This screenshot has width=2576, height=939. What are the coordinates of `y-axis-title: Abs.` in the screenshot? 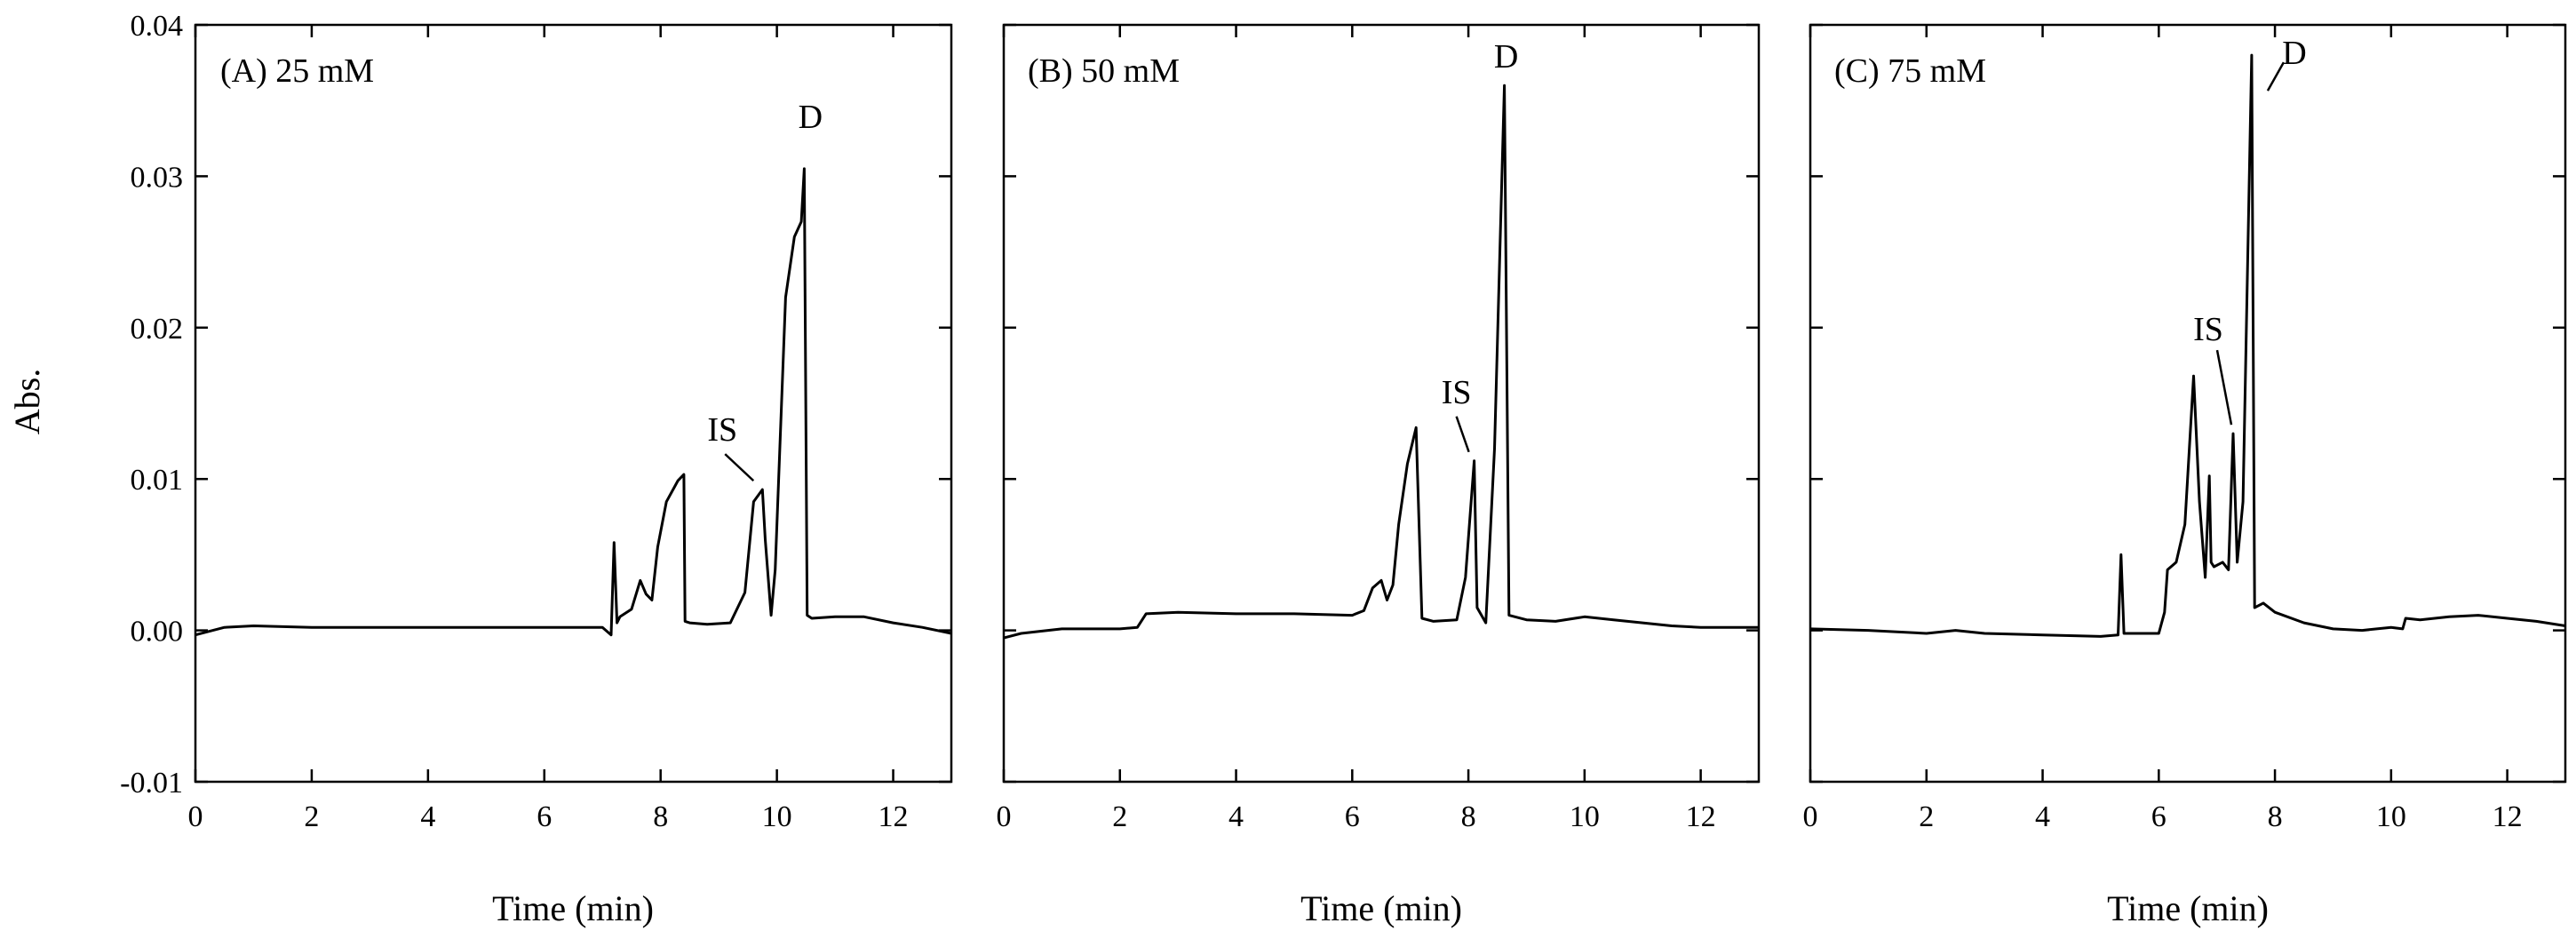 It's located at (27, 401).